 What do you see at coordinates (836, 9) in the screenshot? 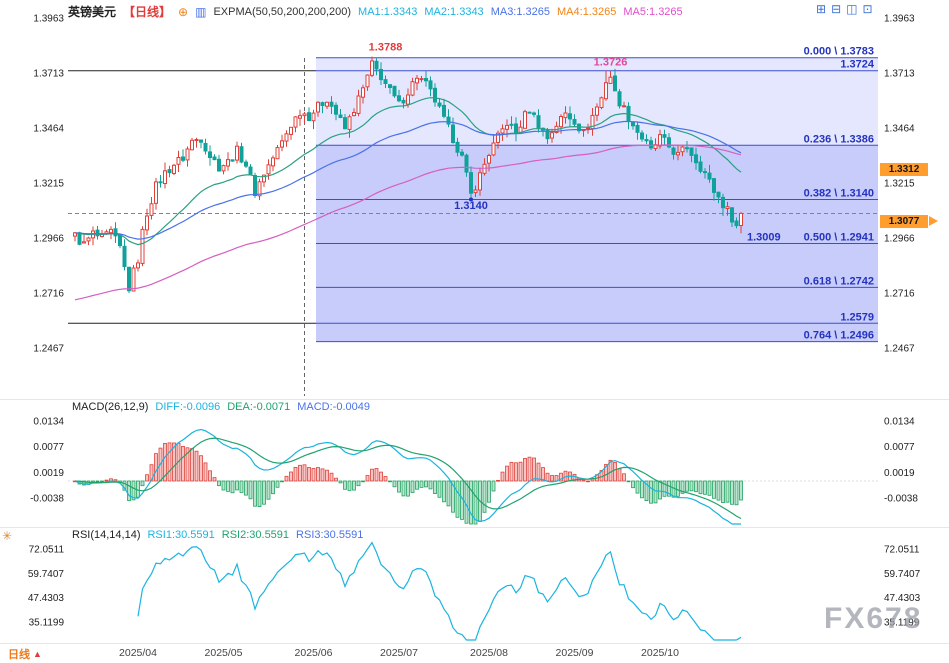
I see `rows-layout-icon: ⊟` at bounding box center [836, 9].